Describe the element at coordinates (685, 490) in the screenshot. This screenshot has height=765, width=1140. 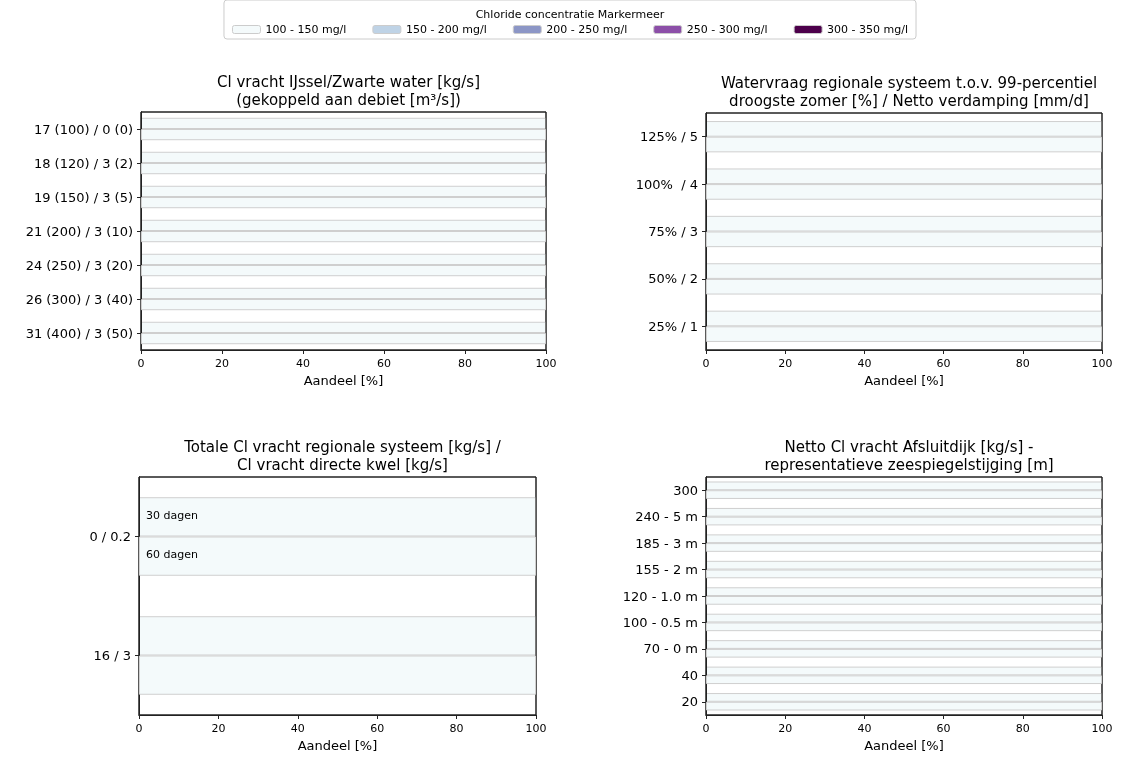
I see `y-tick-label: 300` at that location.